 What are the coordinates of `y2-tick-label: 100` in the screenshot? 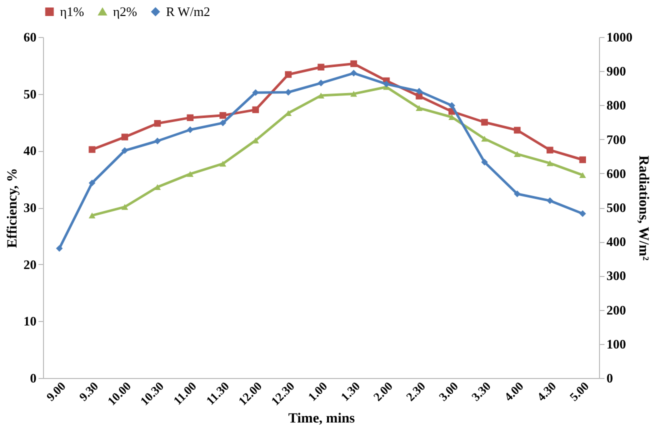 It's located at (616, 344).